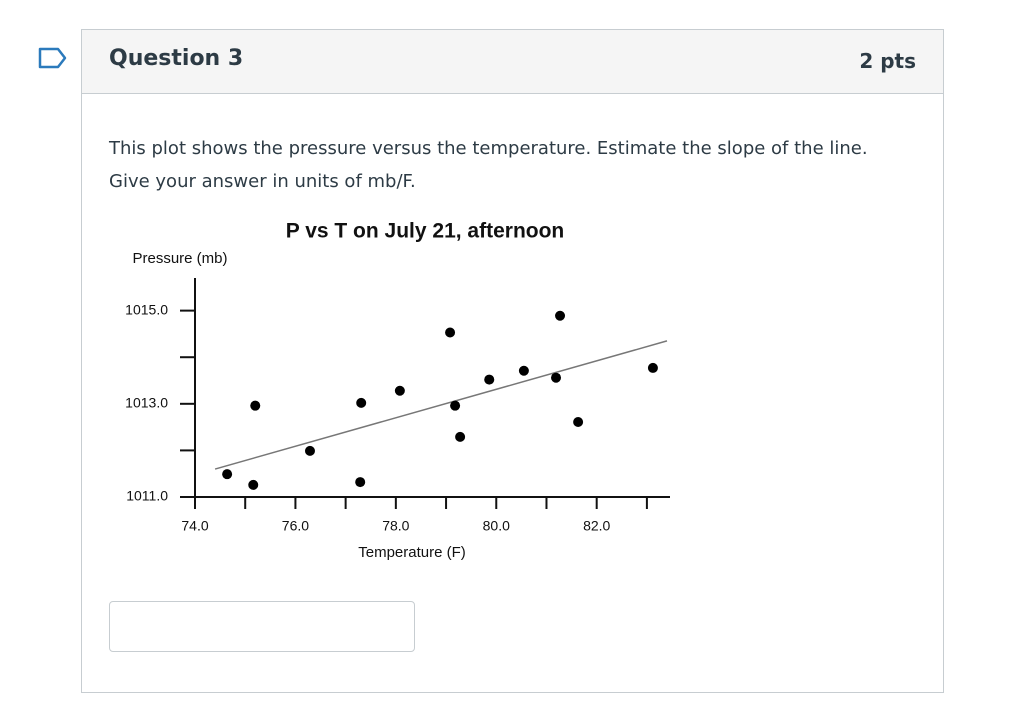 The width and height of the screenshot is (1024, 725). Describe the element at coordinates (262, 626) in the screenshot. I see `answer-input` at that location.